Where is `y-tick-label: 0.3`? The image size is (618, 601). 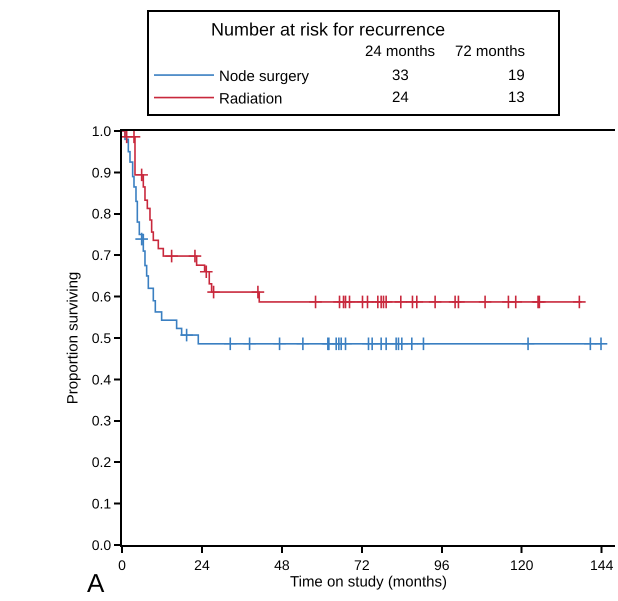
y-tick-label: 0.3 is located at coordinates (102, 420).